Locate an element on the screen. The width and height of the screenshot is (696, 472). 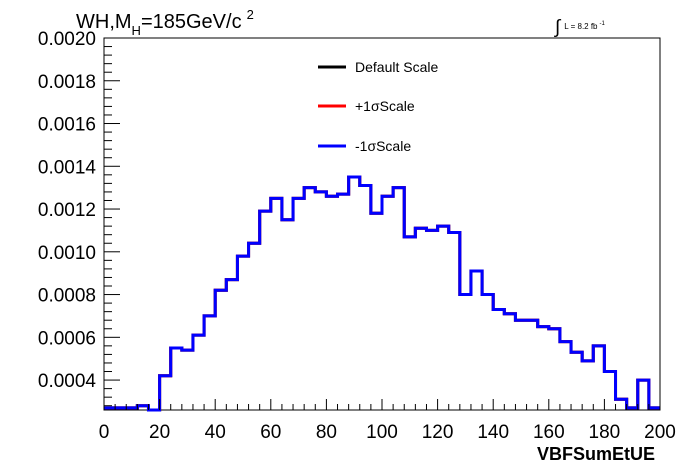
y-tick-label: 0.0014 is located at coordinates (67, 167).